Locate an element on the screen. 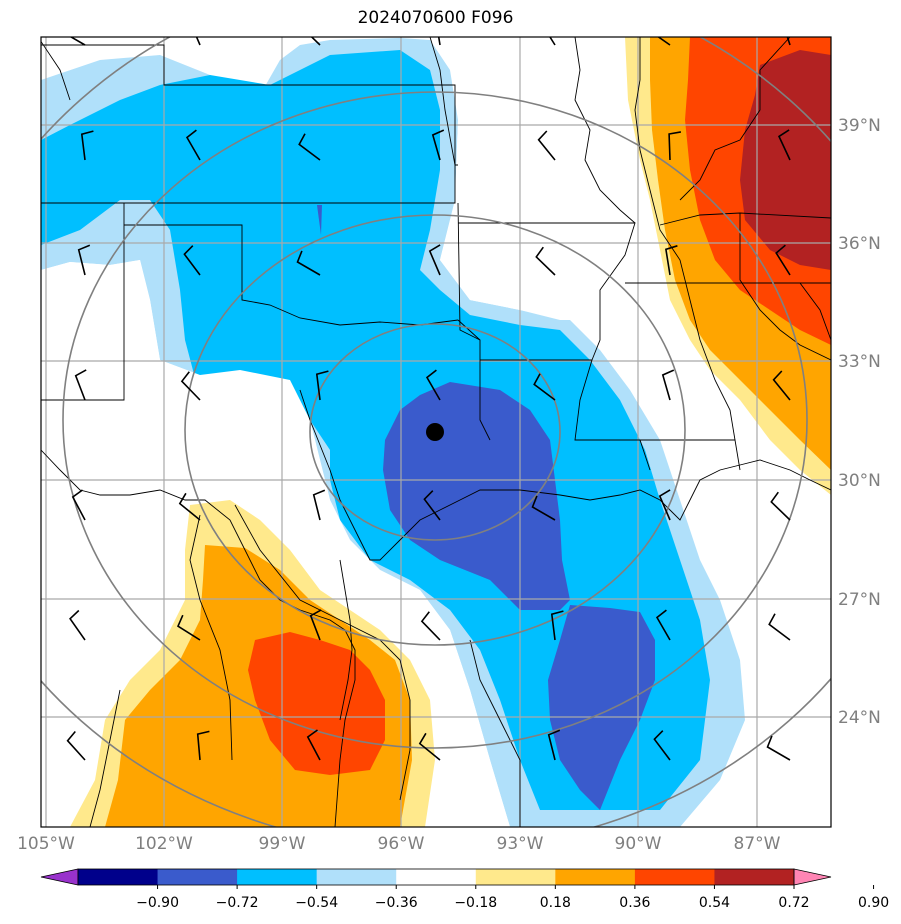 The width and height of the screenshot is (901, 924). lon-label-99: 99°W is located at coordinates (282, 844).